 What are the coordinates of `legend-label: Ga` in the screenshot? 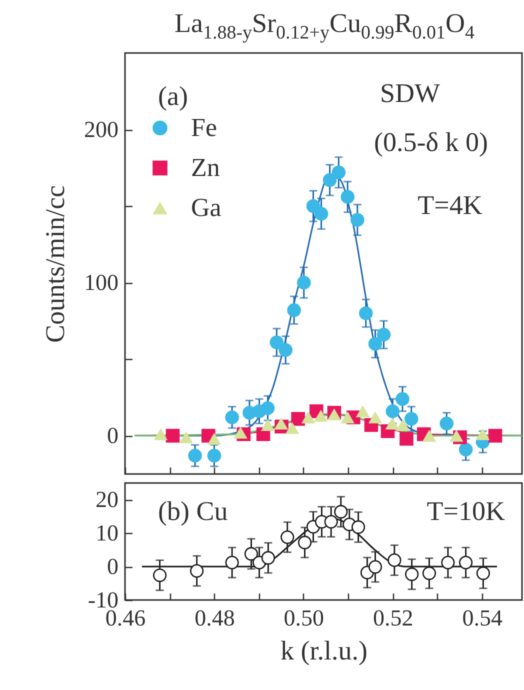 It's located at (206, 207).